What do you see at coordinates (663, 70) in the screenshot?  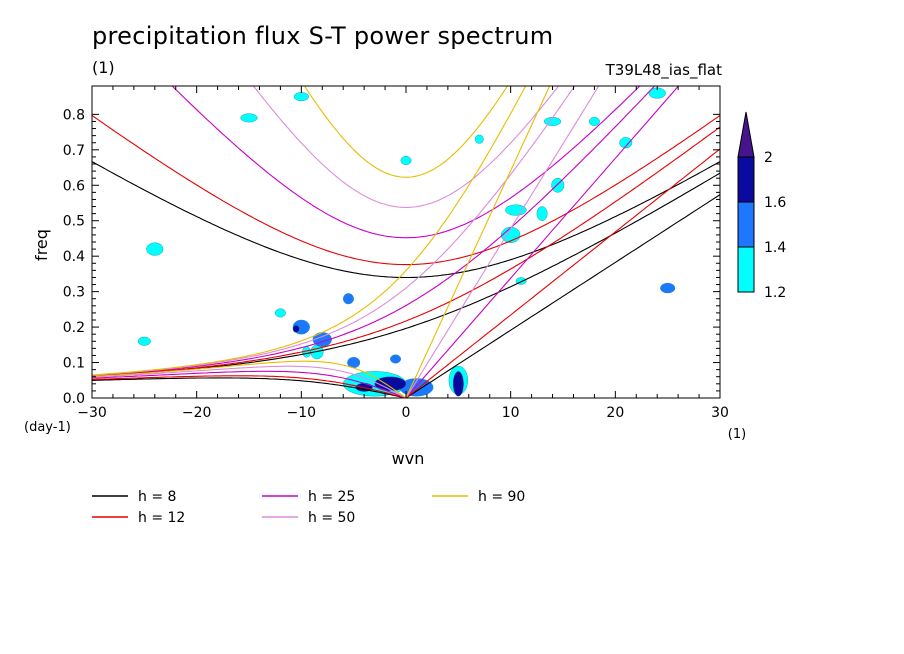 I see `experiment-label: T39L48_ias_flat` at bounding box center [663, 70].